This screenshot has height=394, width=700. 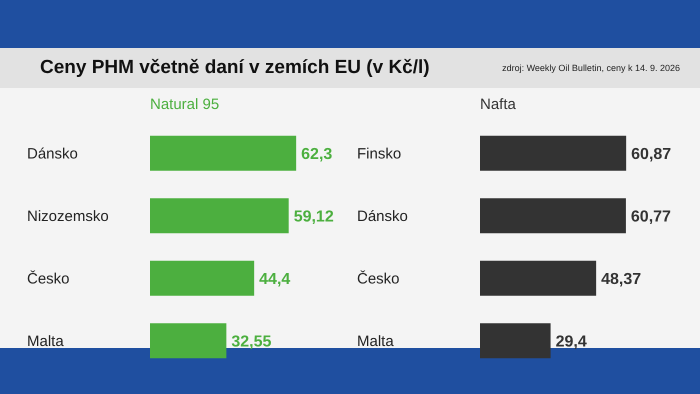 I want to click on data-label: 32,55, so click(x=251, y=341).